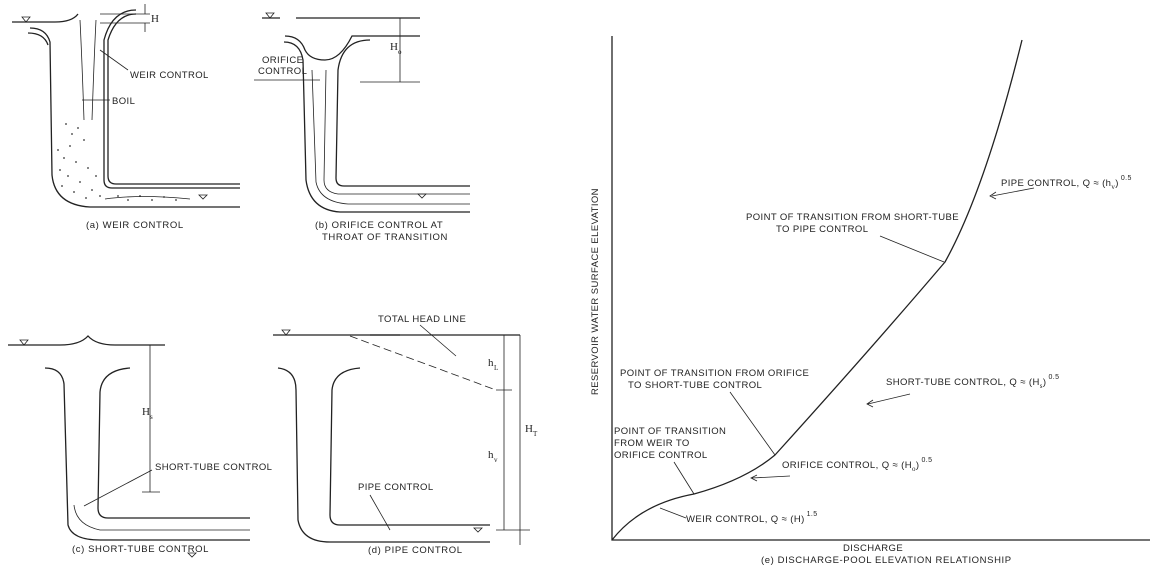 Image resolution: width=1164 pixels, height=569 pixels. What do you see at coordinates (82, 70) in the screenshot?
I see `nappe-left` at bounding box center [82, 70].